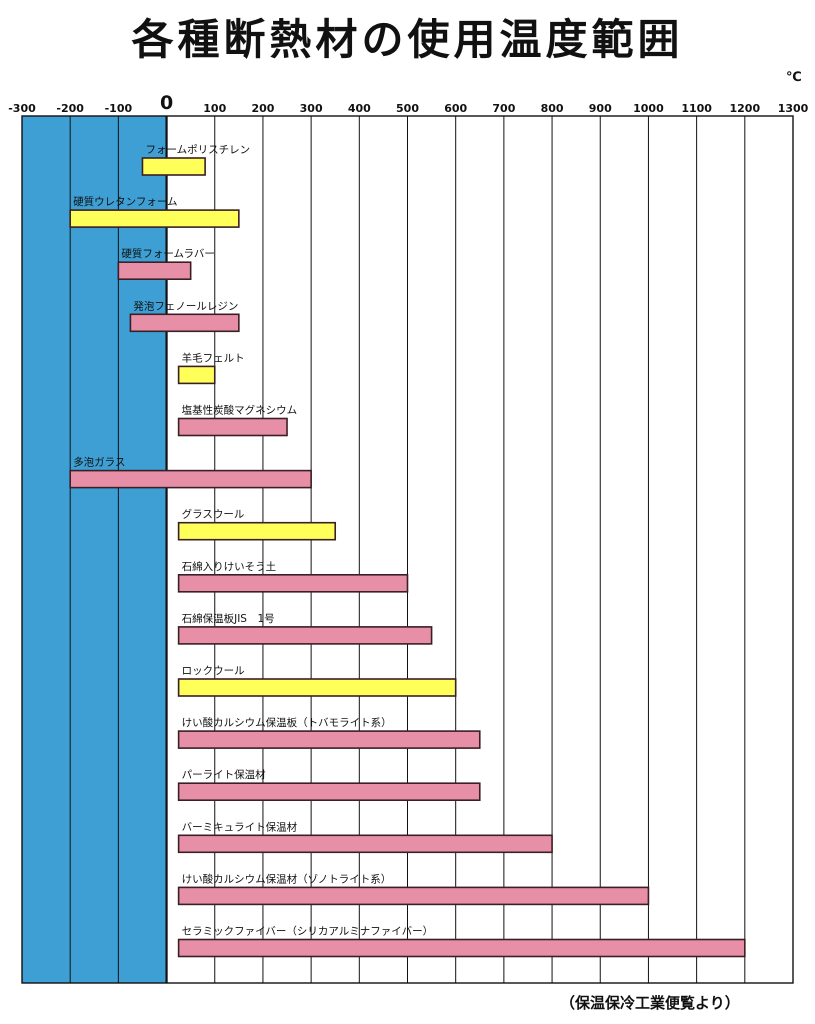 Image resolution: width=815 pixels, height=1024 pixels. What do you see at coordinates (197, 150) in the screenshot?
I see `bar-label: フォームポリスチレン` at bounding box center [197, 150].